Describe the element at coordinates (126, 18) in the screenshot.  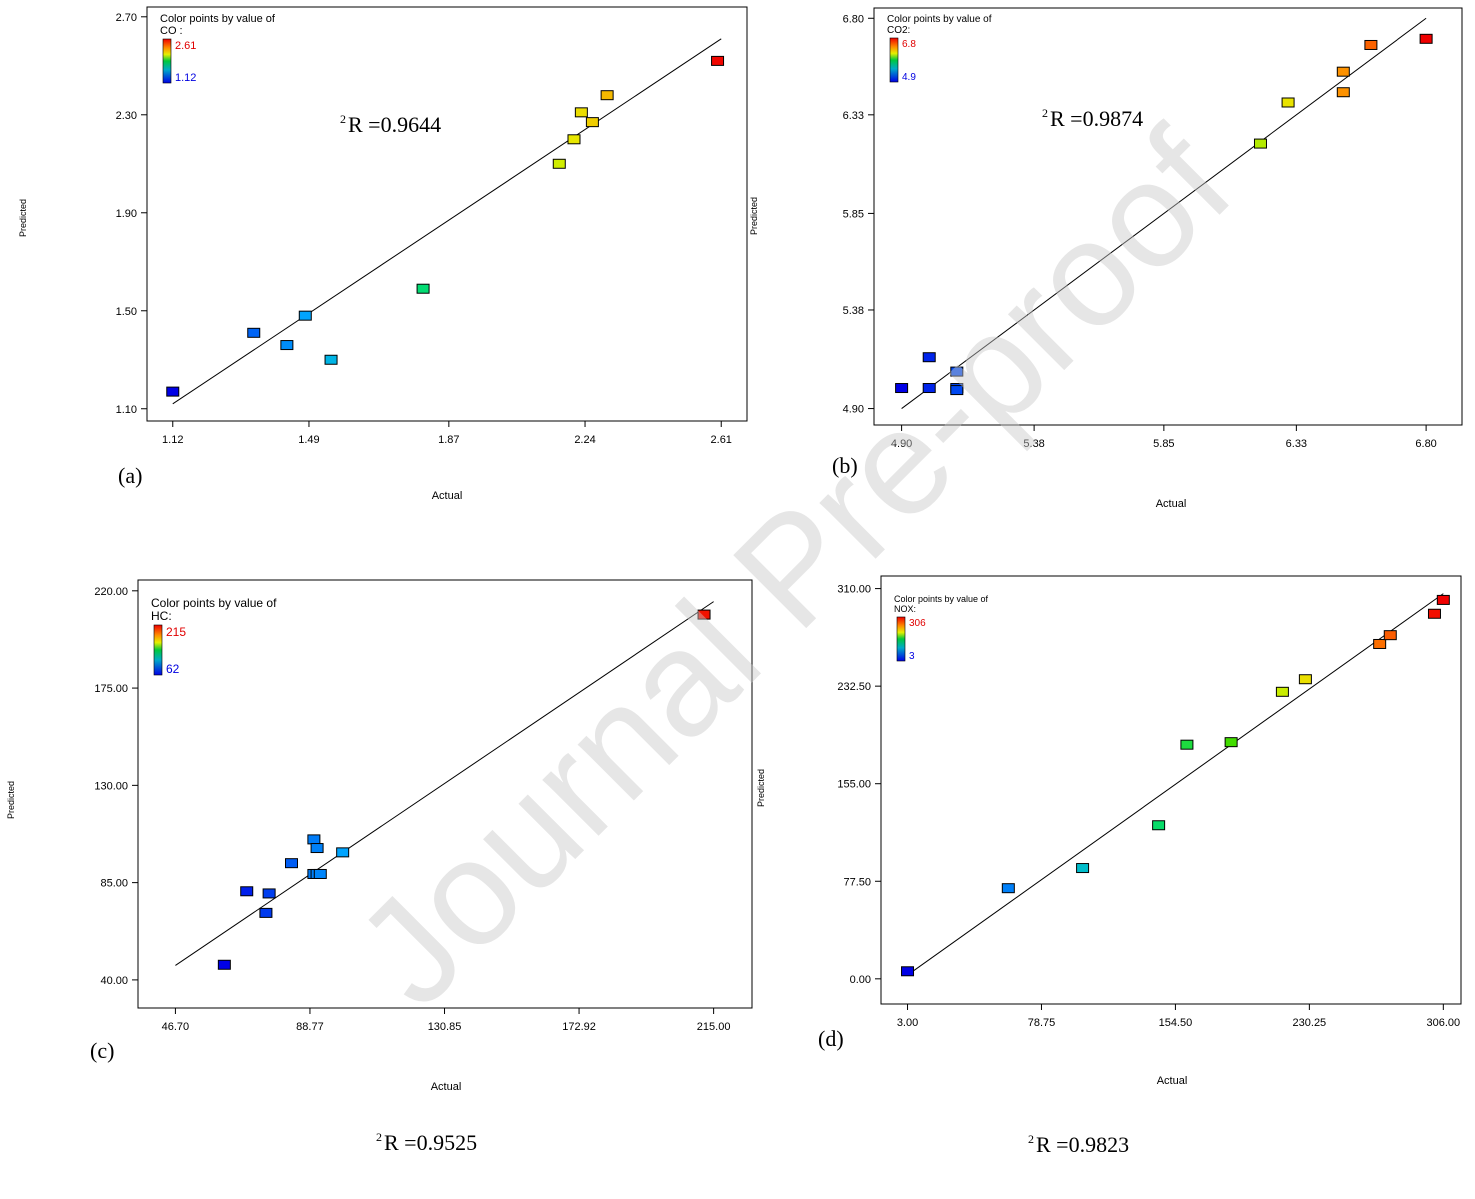
I see `y-tick-label: 2.70` at that location.